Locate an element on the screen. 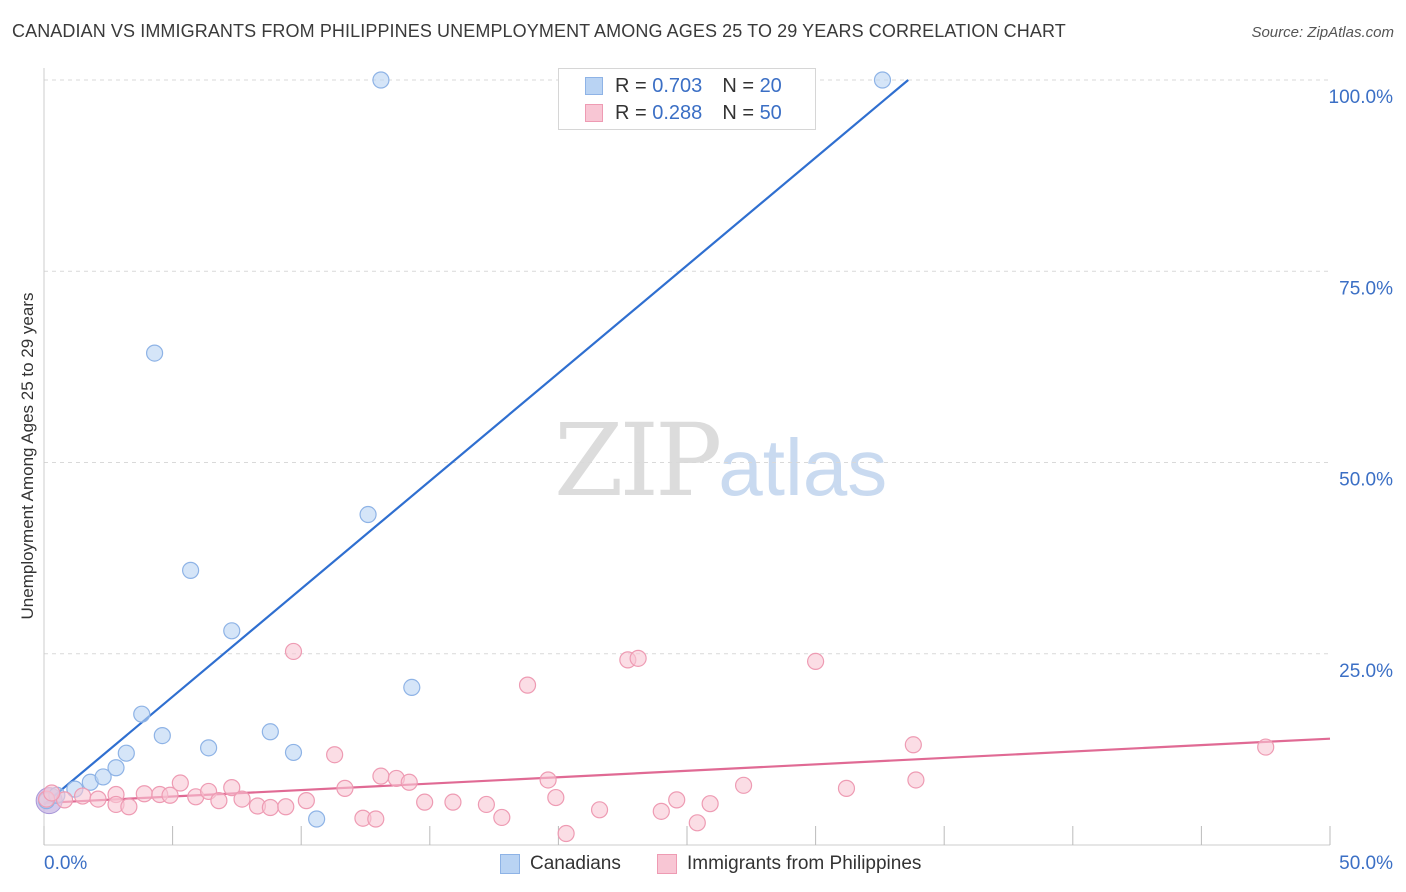  legend-label-canadians: Canadians is located at coordinates (575, 863).